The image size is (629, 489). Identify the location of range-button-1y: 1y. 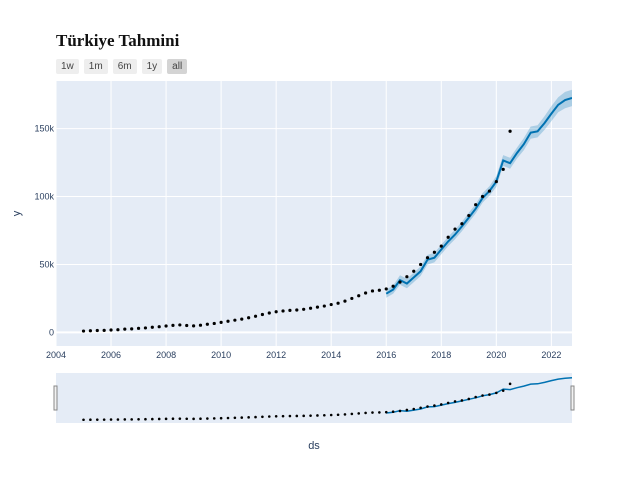
(152, 66).